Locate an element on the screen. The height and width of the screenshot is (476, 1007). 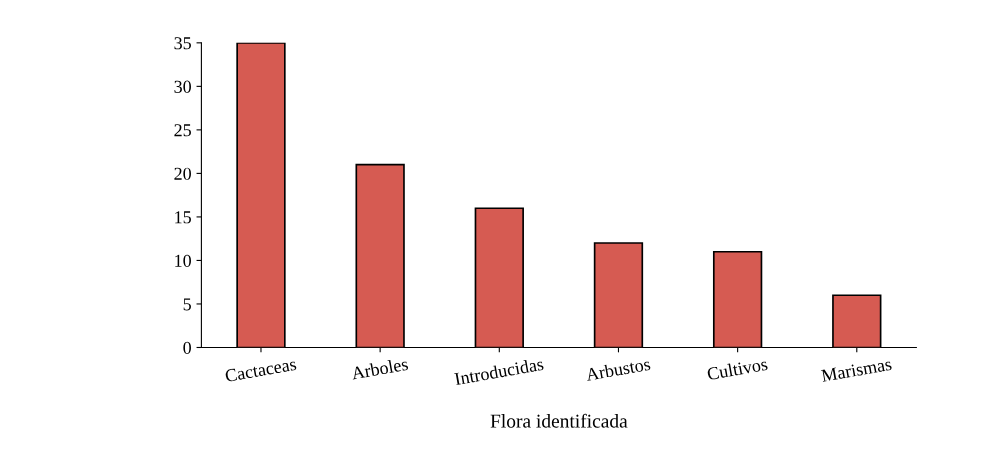
x-tick-label: Arboles is located at coordinates (379, 368).